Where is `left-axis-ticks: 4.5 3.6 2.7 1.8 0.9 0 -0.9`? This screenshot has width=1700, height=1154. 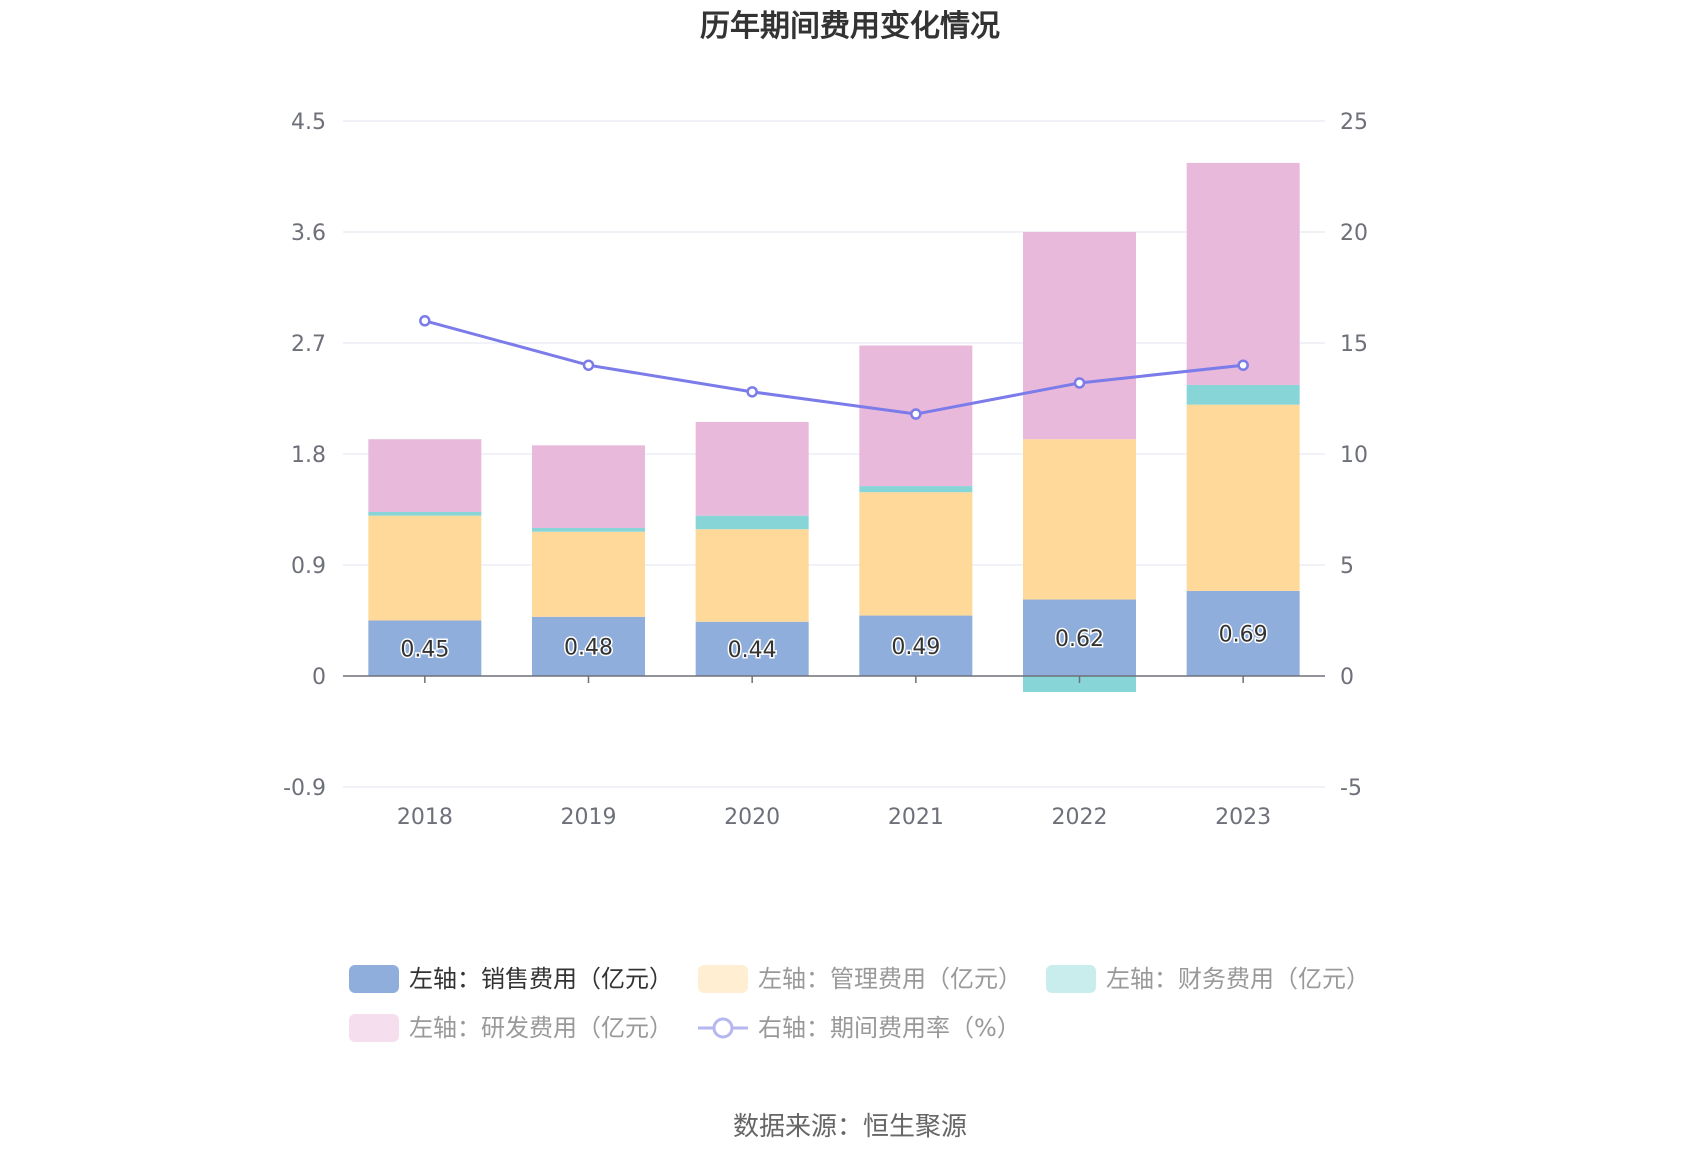
left-axis-ticks: 4.5 3.6 2.7 1.8 0.9 0 -0.9 is located at coordinates (304, 455).